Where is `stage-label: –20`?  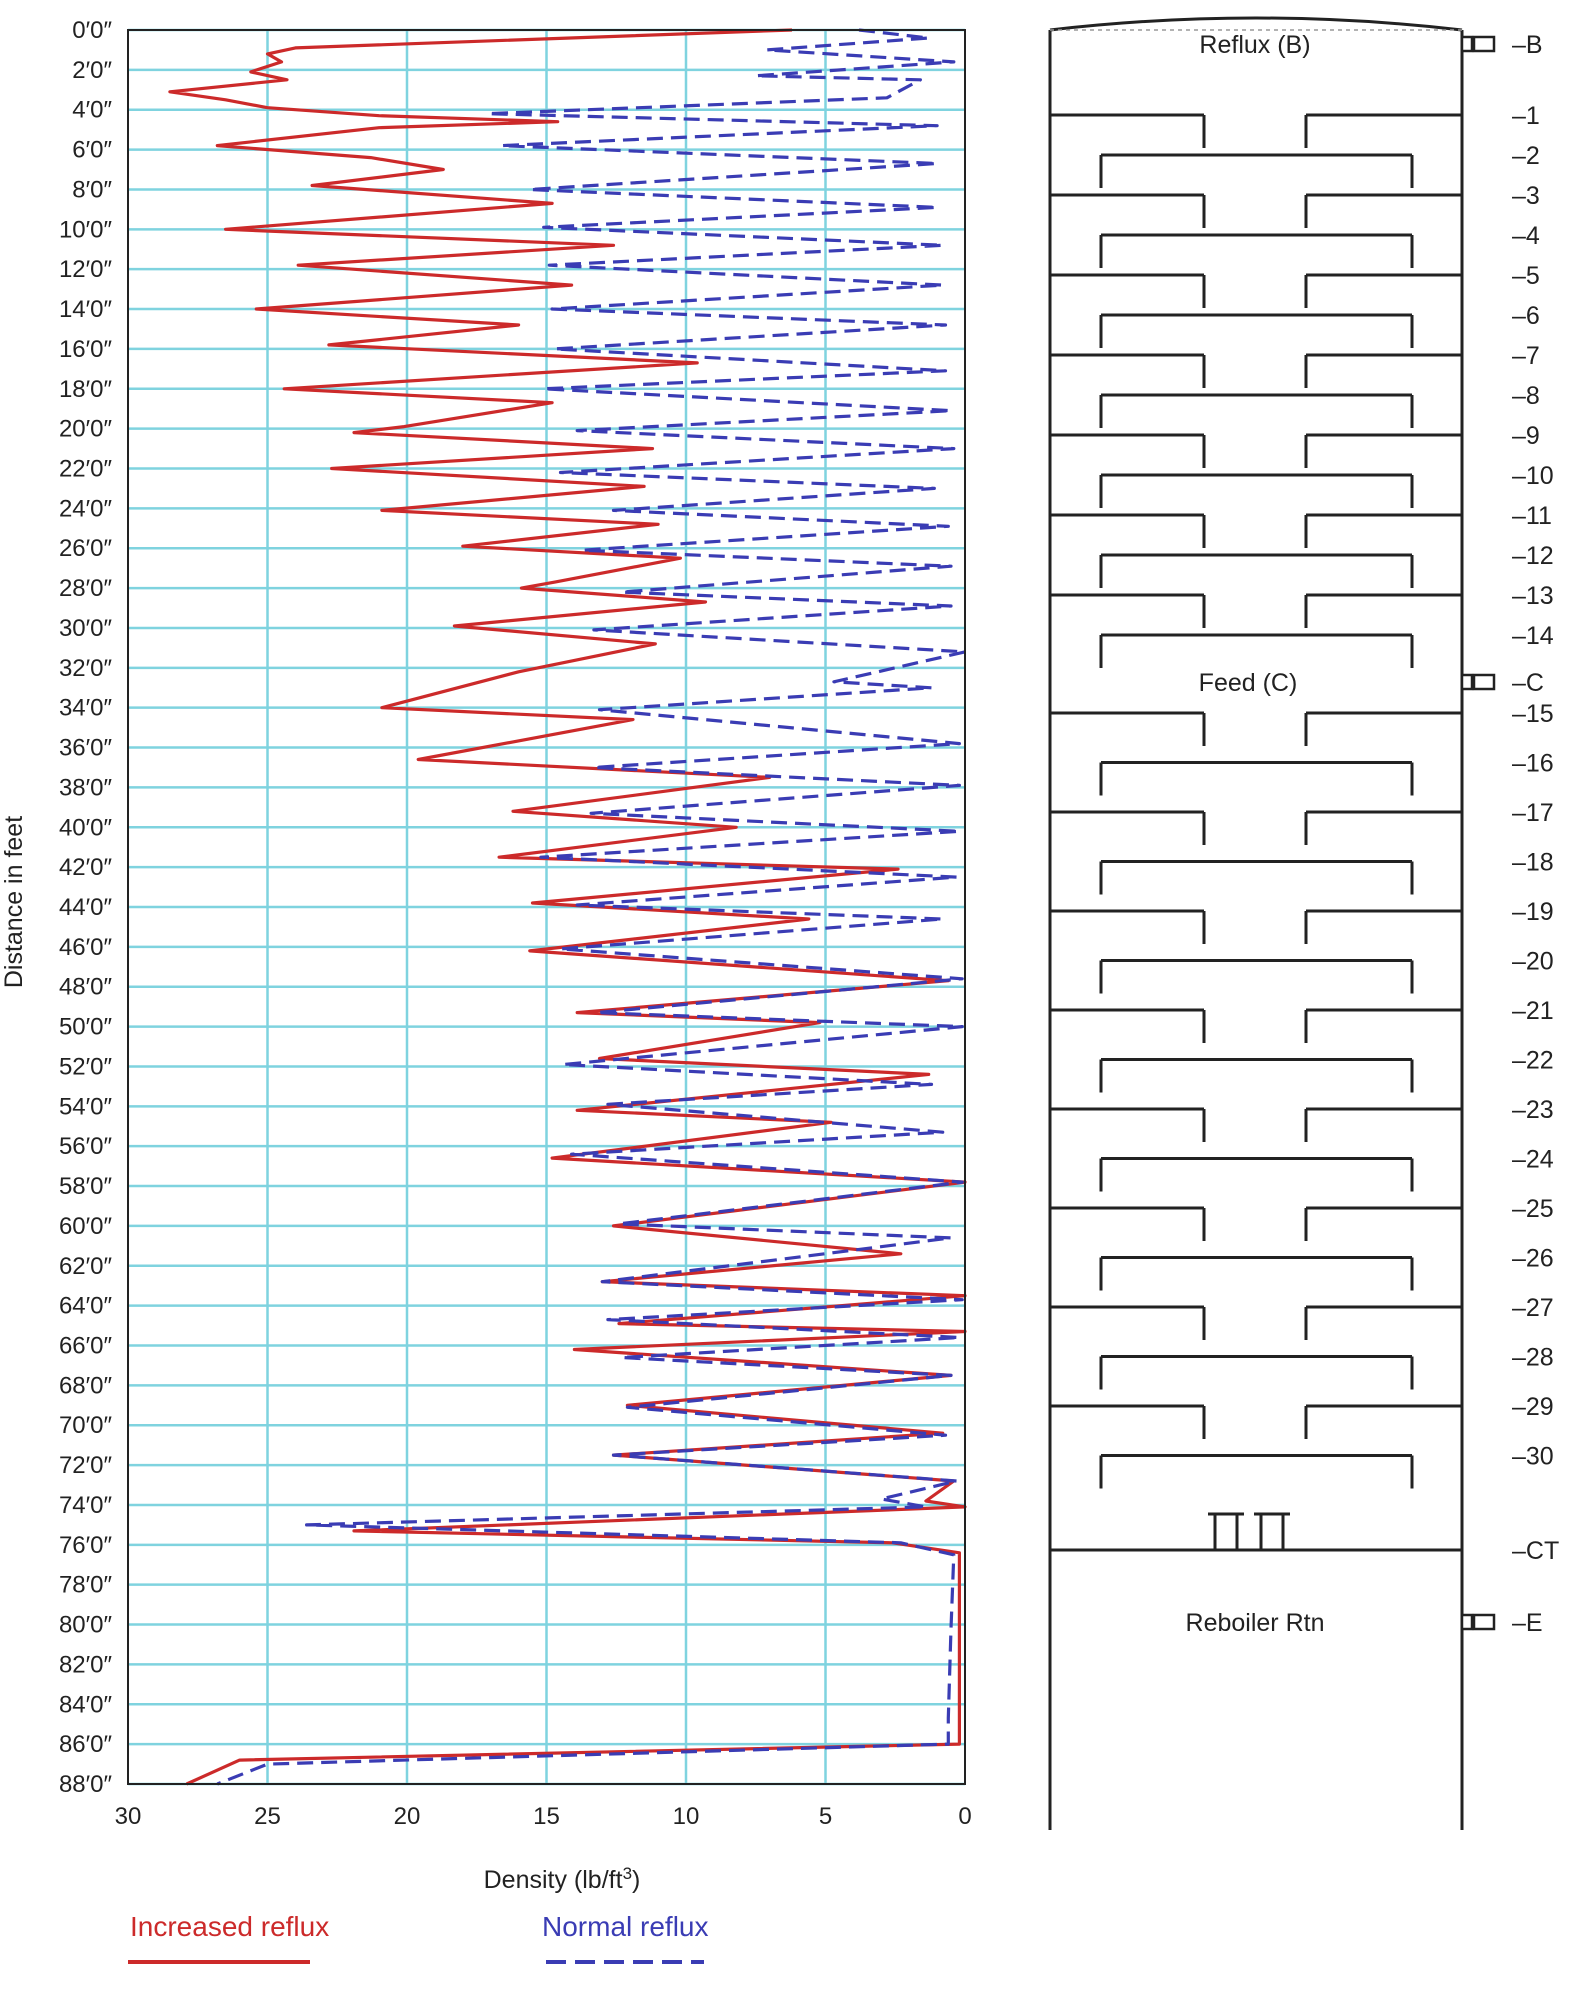
stage-label: –20 is located at coordinates (1533, 962).